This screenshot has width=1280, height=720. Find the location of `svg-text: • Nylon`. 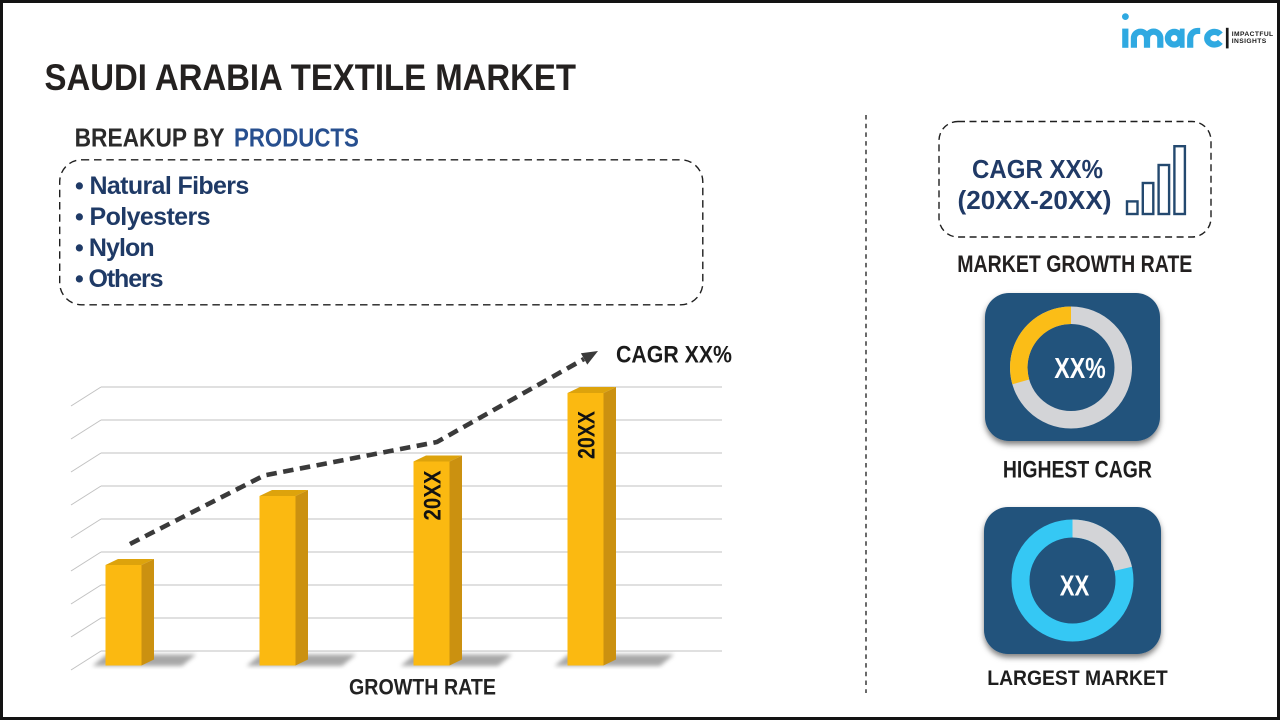

svg-text: • Nylon is located at coordinates (115, 248).